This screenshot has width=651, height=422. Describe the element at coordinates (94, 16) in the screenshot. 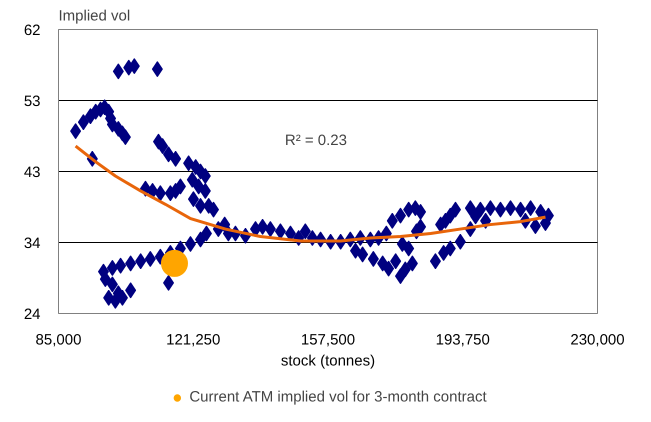

I see `y-axis-title: Implied vol` at that location.